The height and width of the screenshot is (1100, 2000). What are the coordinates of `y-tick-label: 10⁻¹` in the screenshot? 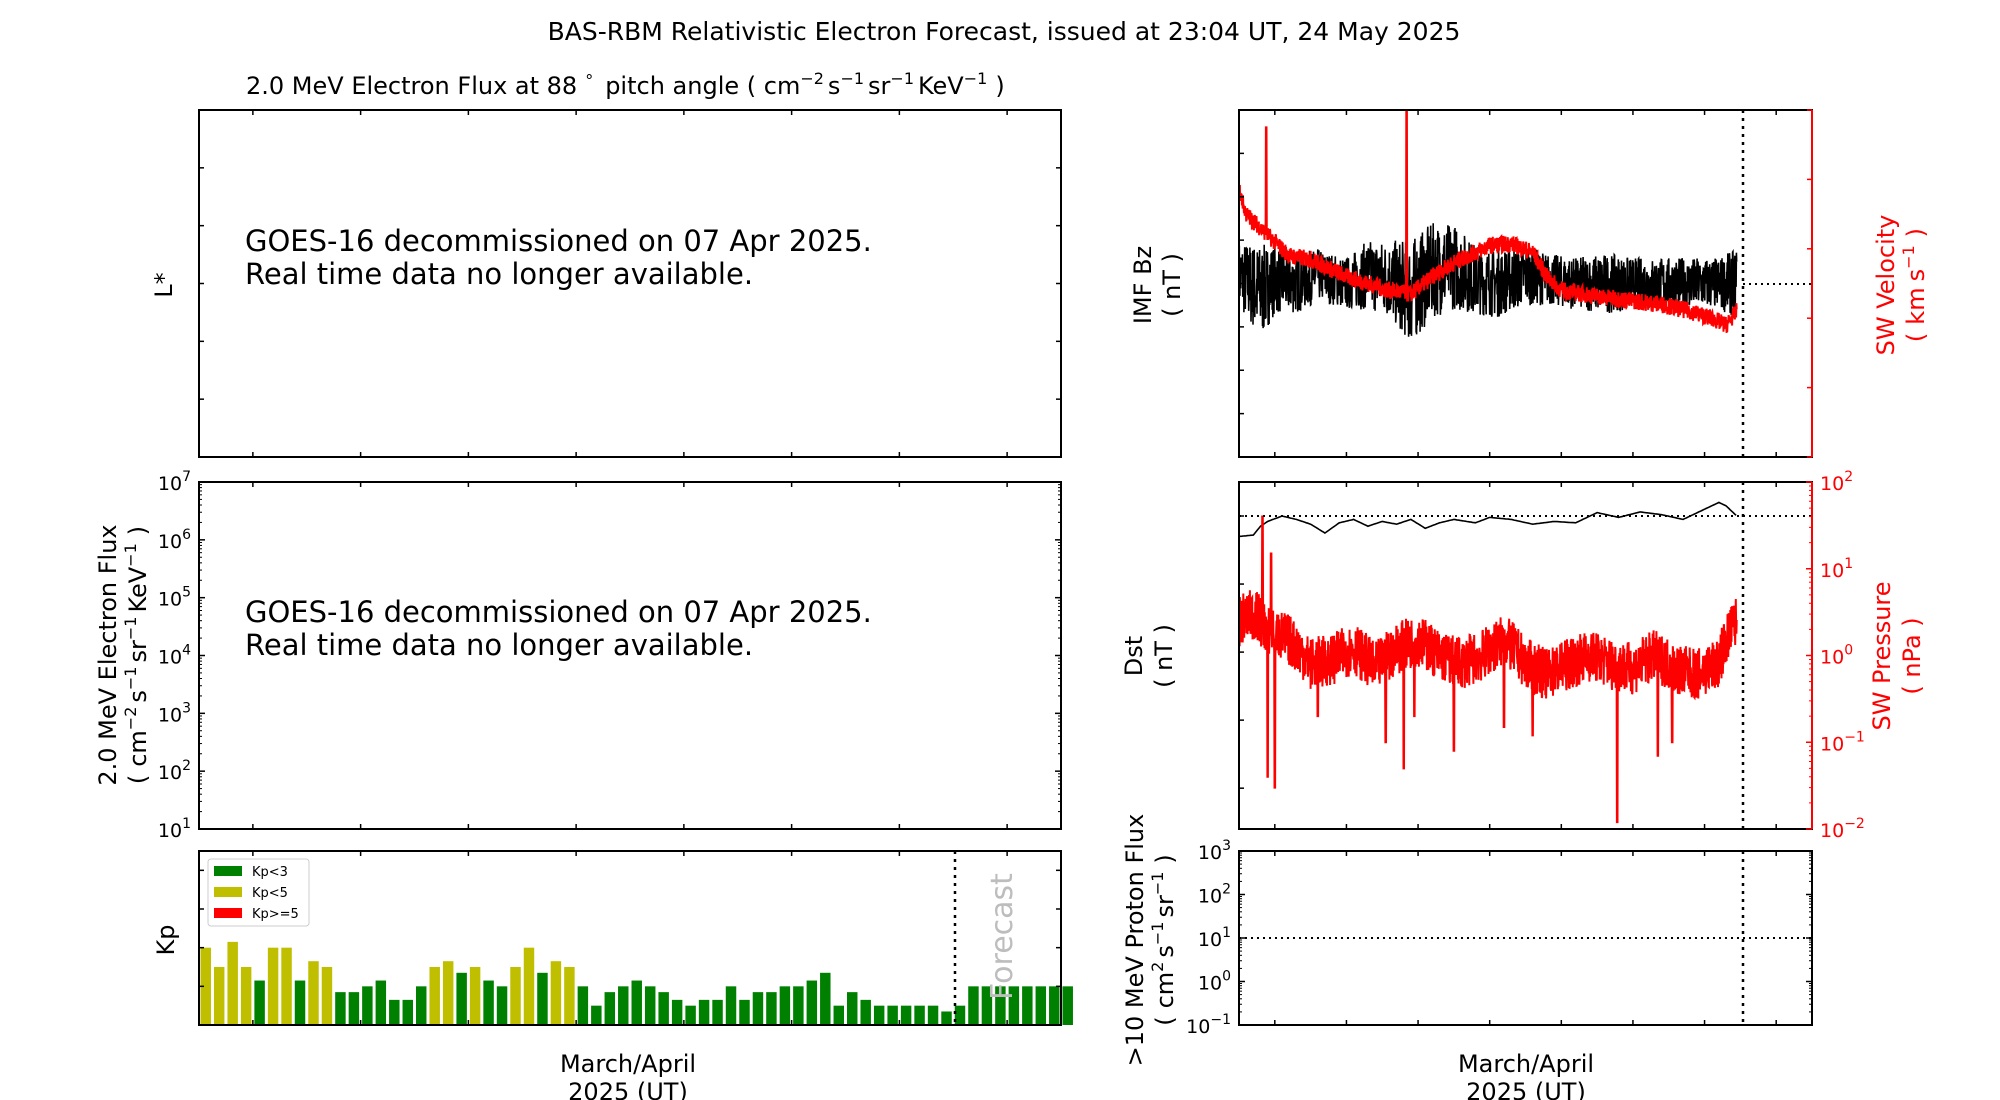 It's located at (1842, 742).